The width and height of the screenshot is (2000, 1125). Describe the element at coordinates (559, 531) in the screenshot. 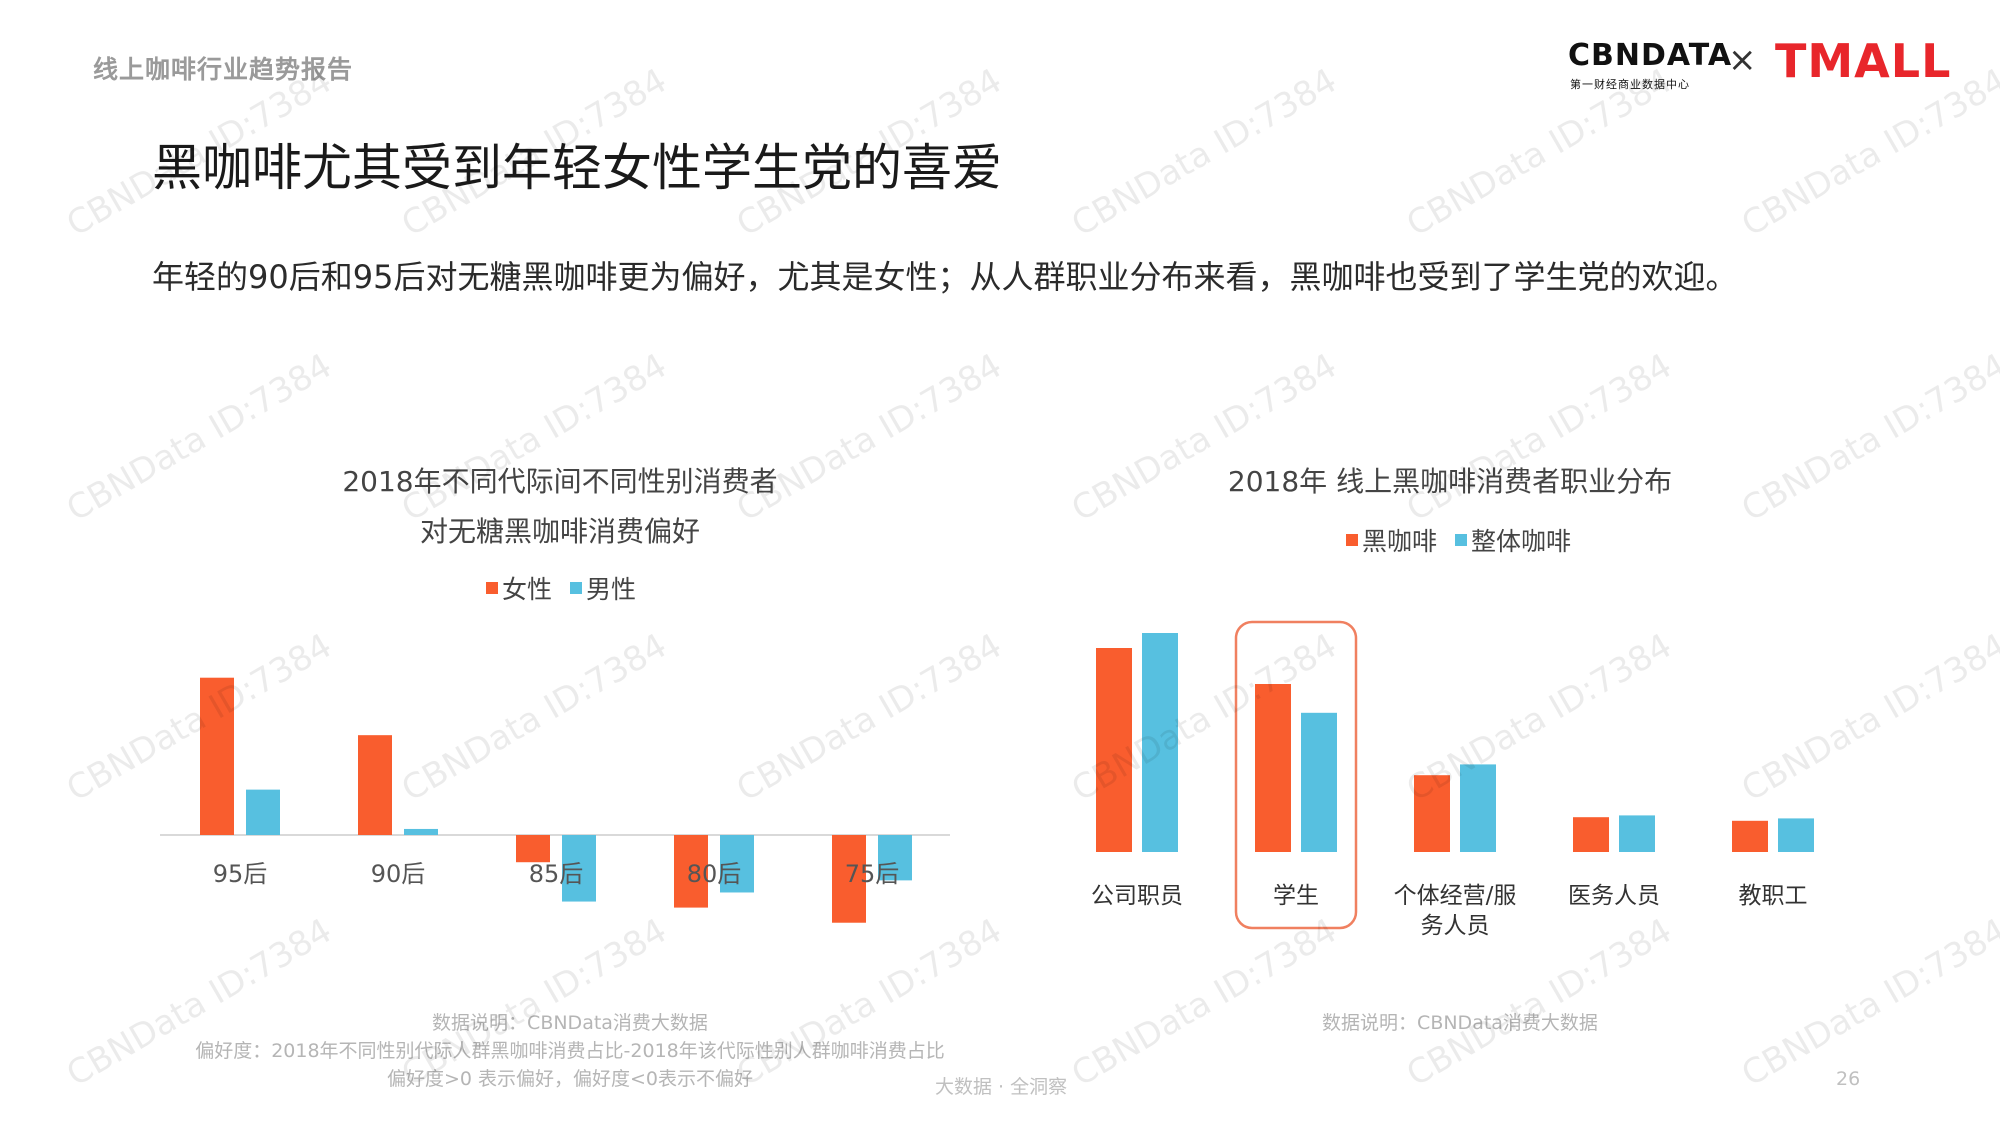

I see `left-chart-title-line2: 对无糖黑咖啡消费偏好` at that location.